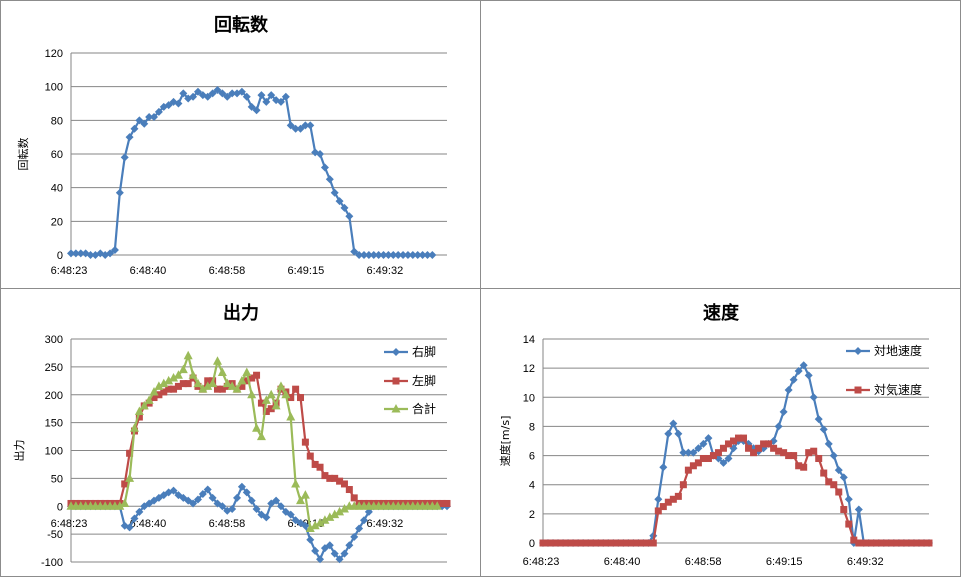 This screenshot has height=577, width=961. Describe the element at coordinates (54, 452) in the screenshot. I see `y-tick-label: 100` at that location.